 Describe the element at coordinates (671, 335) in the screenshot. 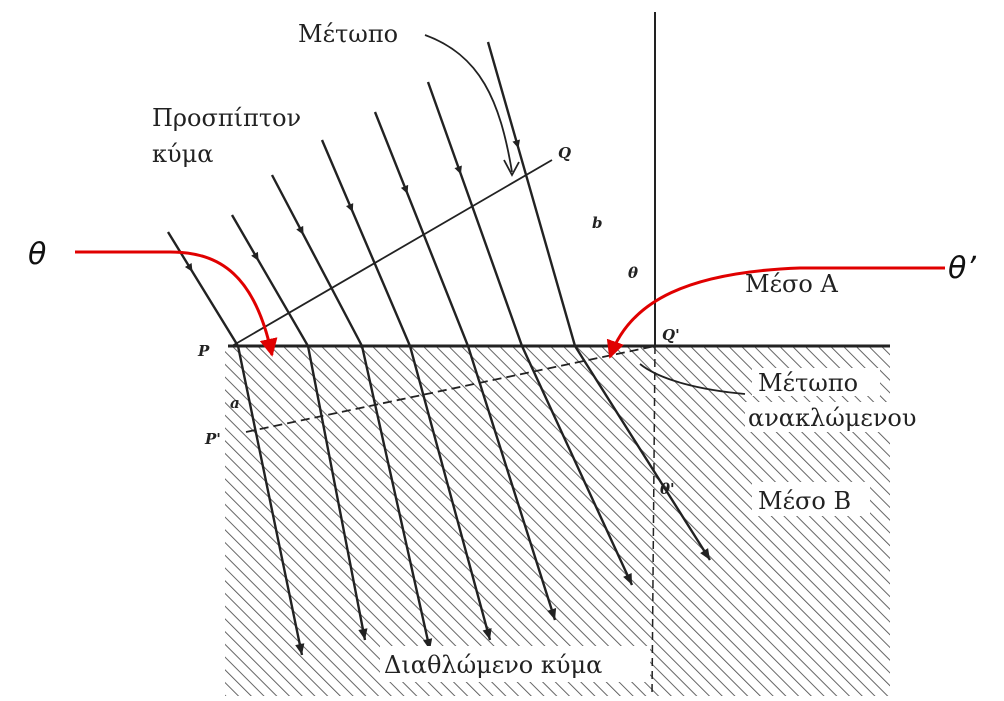

I see `point-q-prime-label: Q'` at that location.